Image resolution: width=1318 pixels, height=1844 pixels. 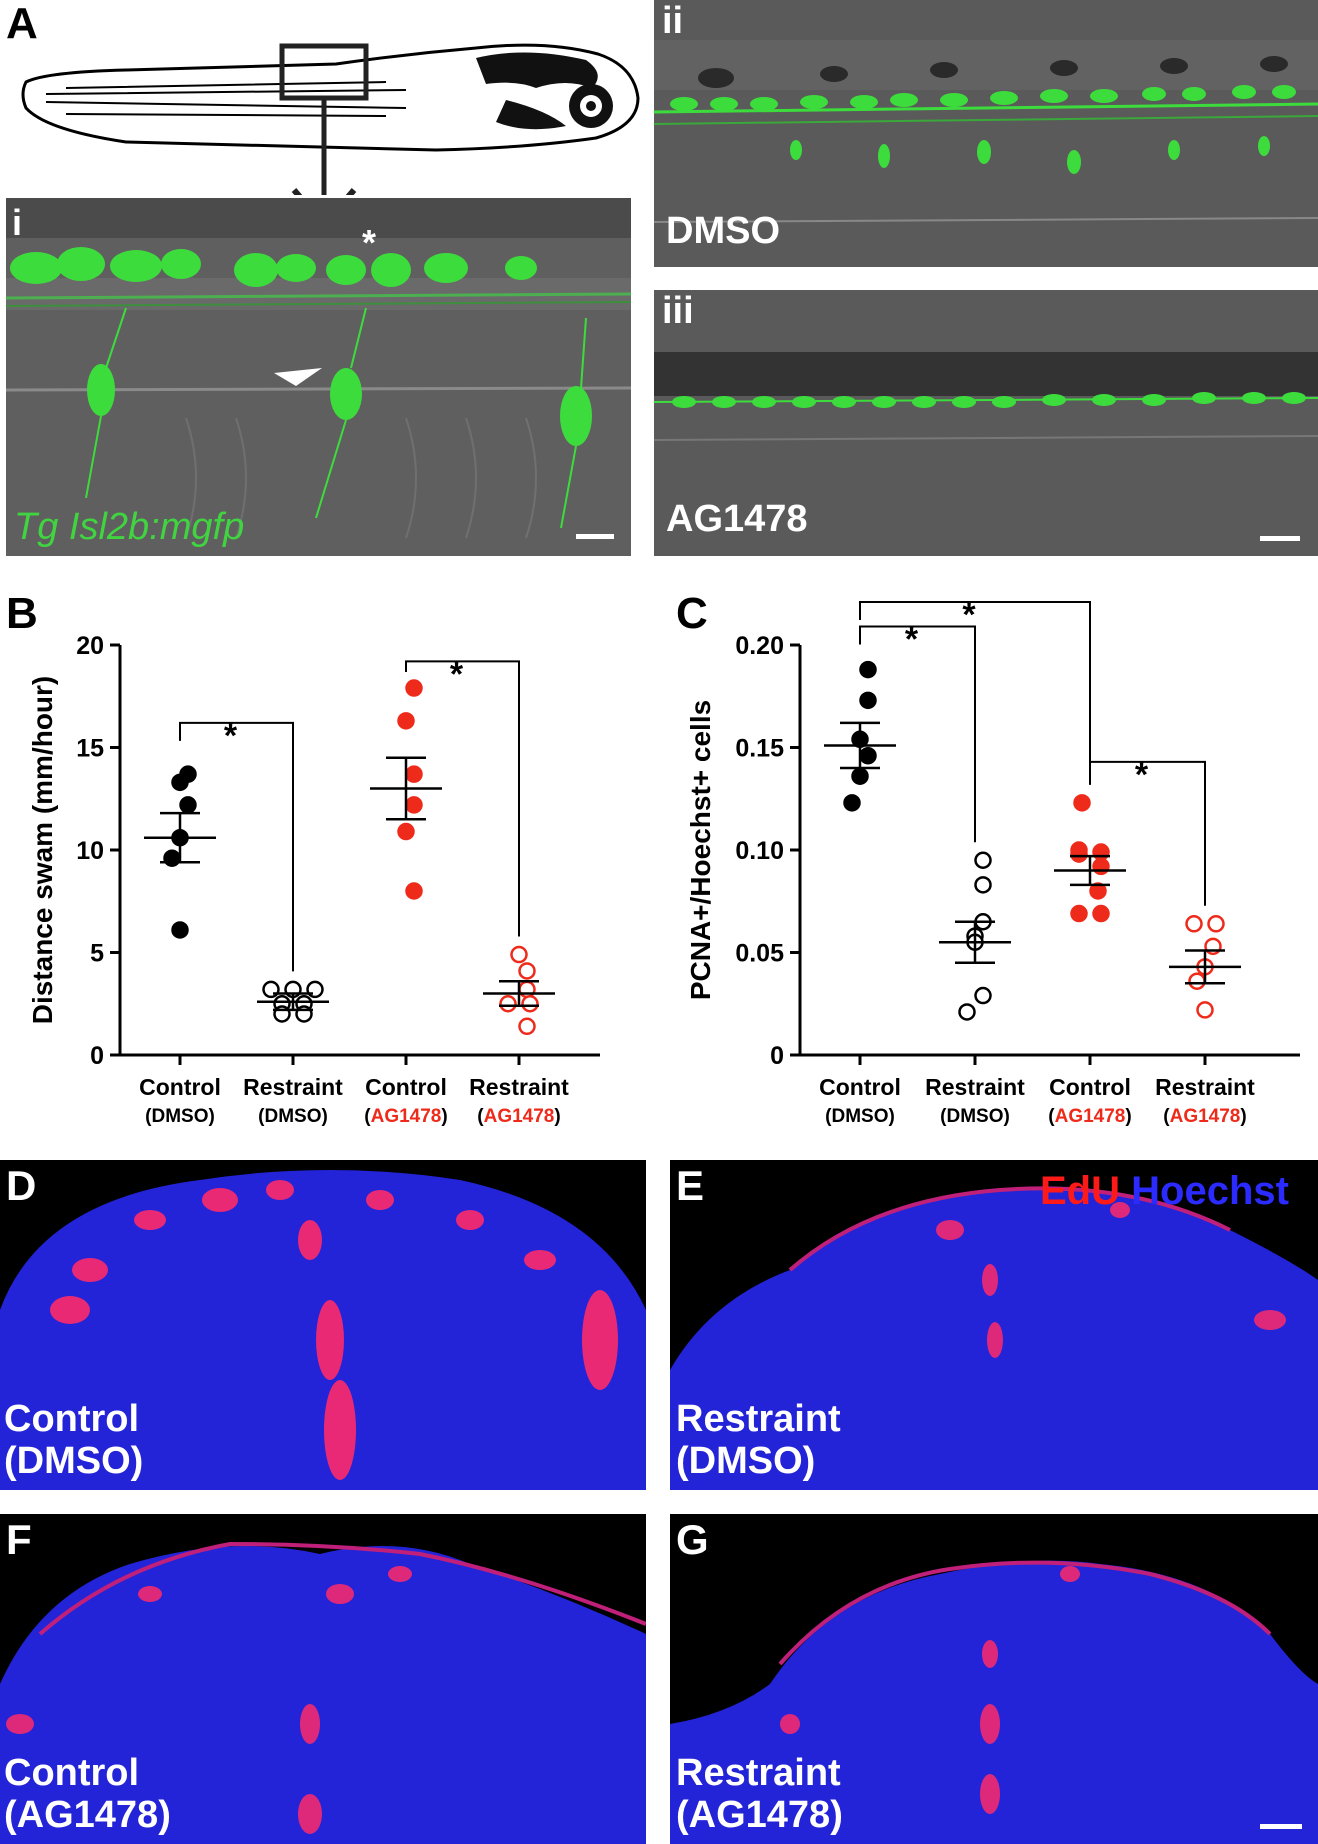 I want to click on panel-label-a: A, so click(x=22, y=24).